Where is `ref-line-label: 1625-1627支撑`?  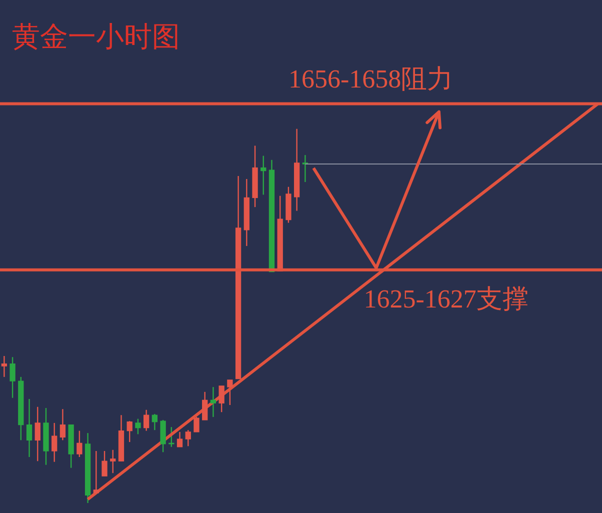
ref-line-label: 1625-1627支撑 is located at coordinates (446, 299).